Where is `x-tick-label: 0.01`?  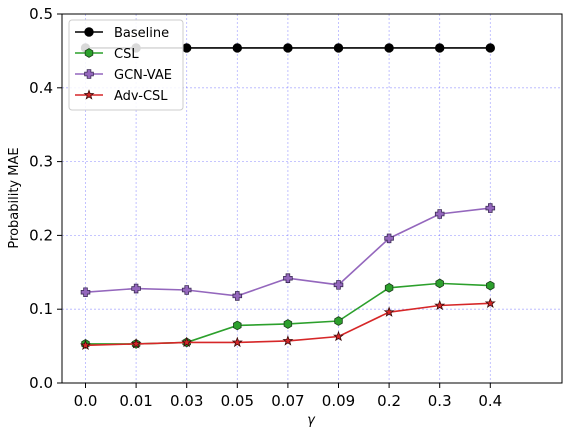
x-tick-label: 0.01 is located at coordinates (135, 401).